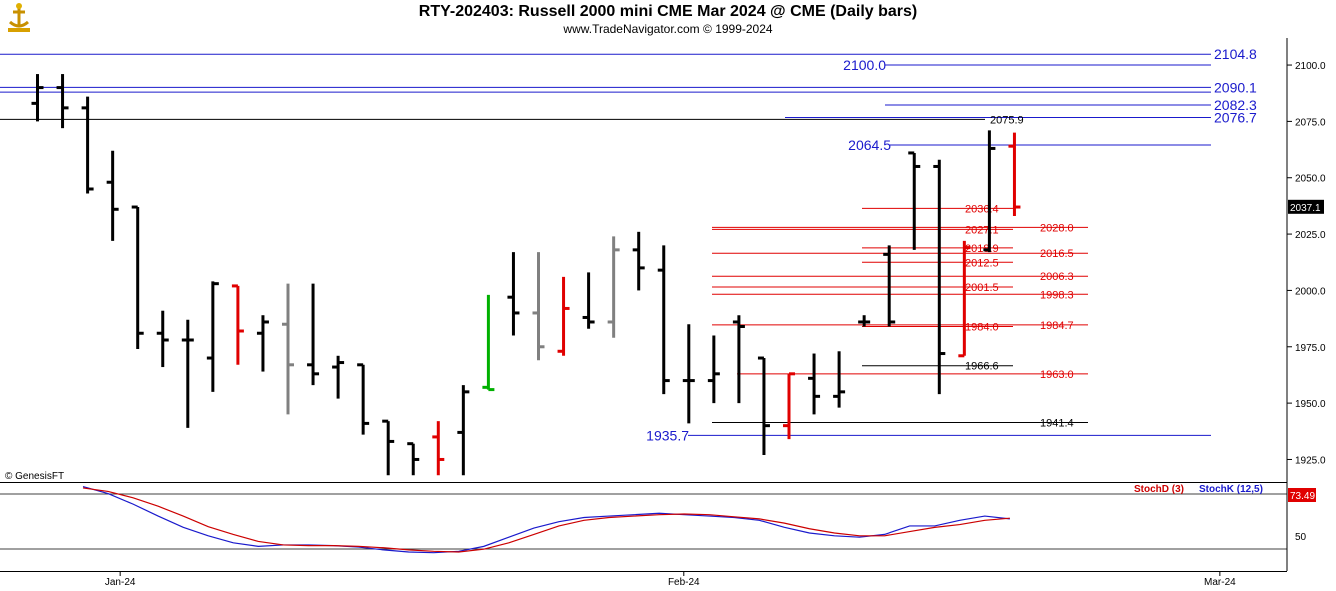 Image resolution: width=1336 pixels, height=591 pixels. Describe the element at coordinates (1057, 277) in the screenshot. I see `level-label: 2006.3` at that location.